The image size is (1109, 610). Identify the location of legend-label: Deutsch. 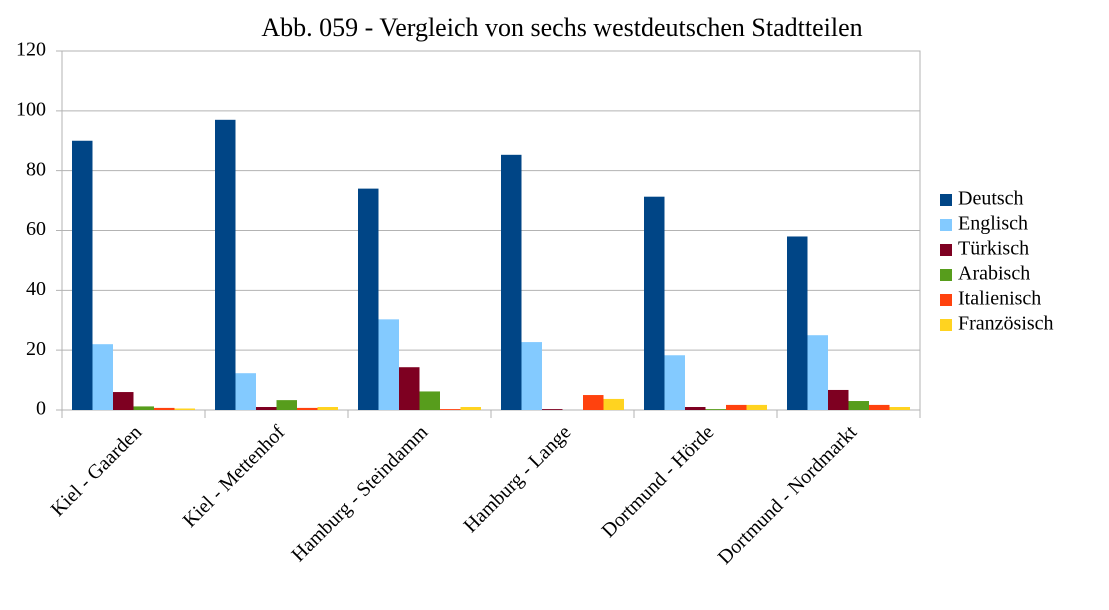
(991, 199).